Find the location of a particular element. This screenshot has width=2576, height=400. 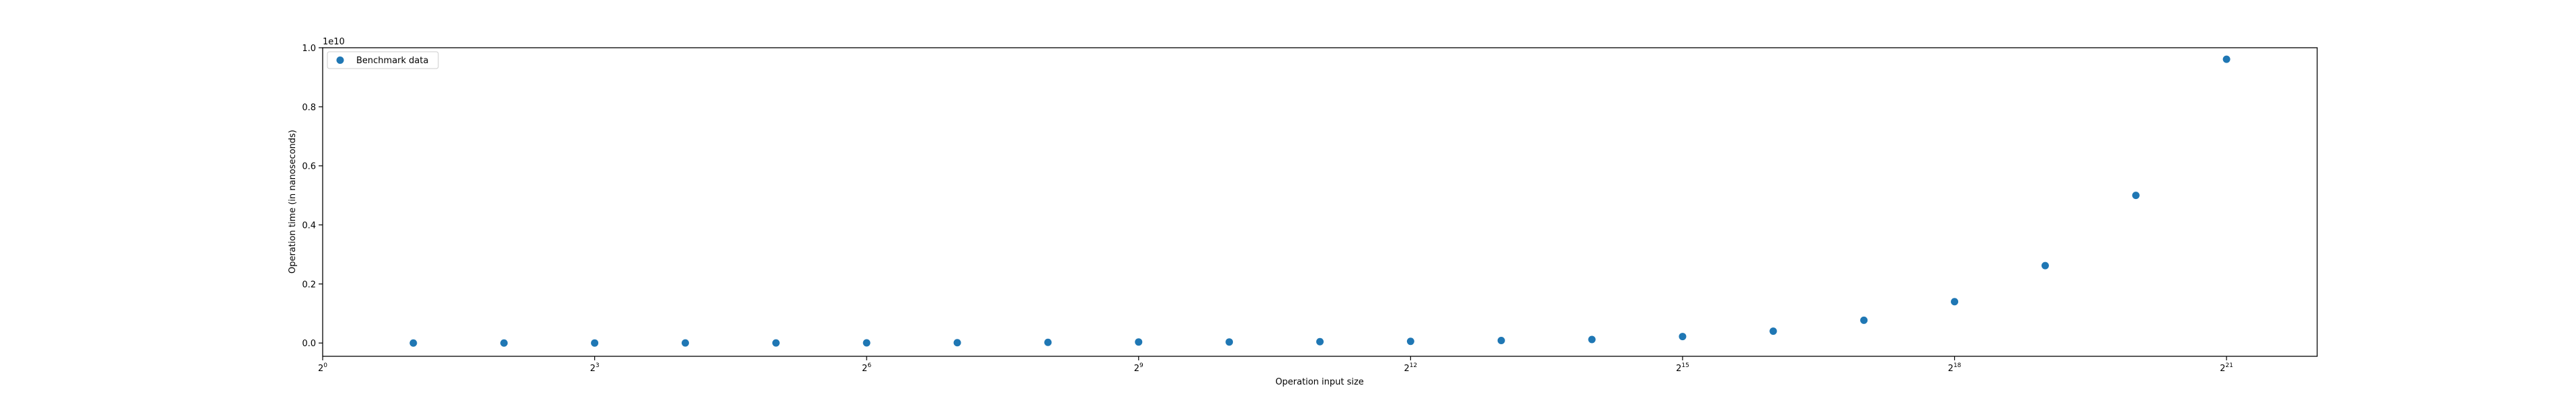

legend-marker is located at coordinates (340, 60).